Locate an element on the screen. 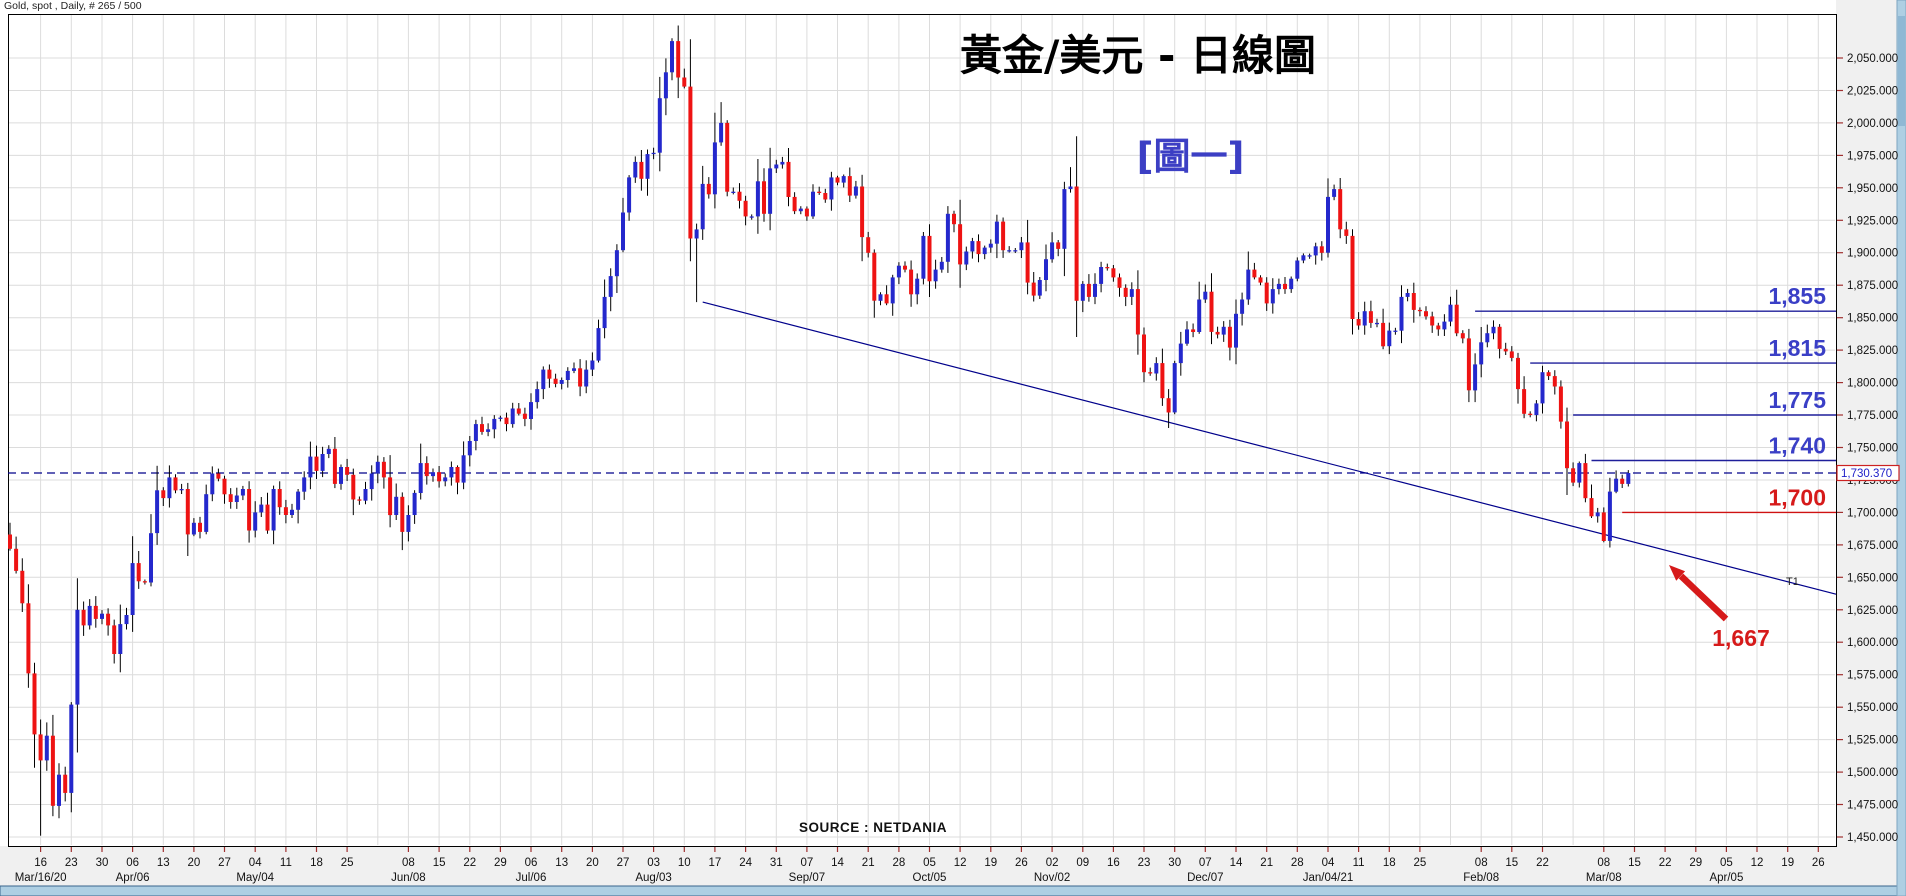 The height and width of the screenshot is (896, 1906). x-axis-day-label: 07 is located at coordinates (1205, 863).